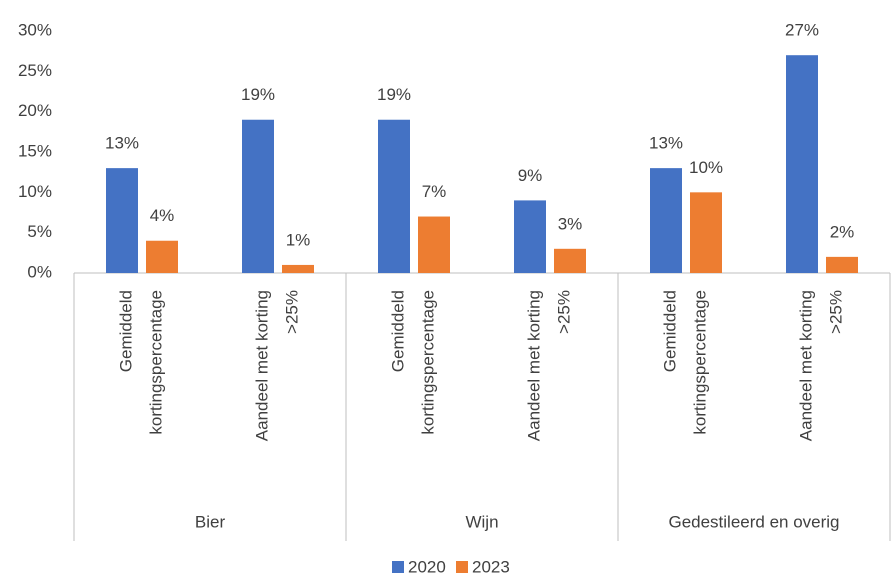  I want to click on data-label: 4%, so click(162, 215).